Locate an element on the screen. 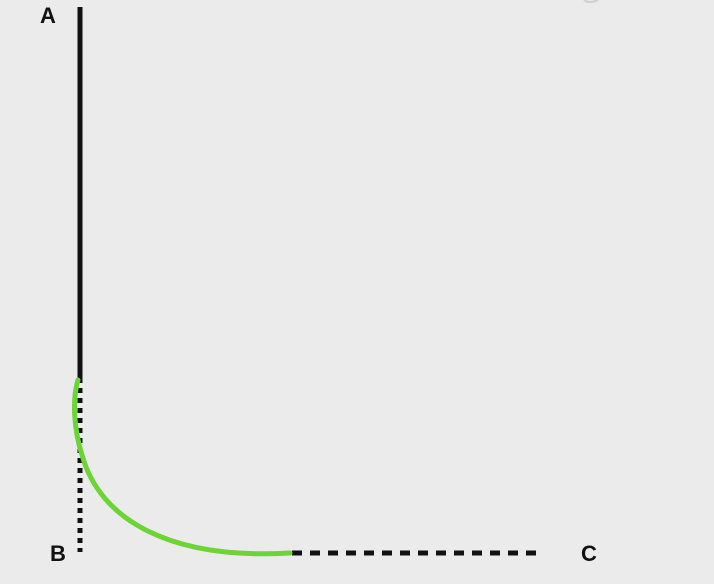 This screenshot has height=584, width=714. label-a: A is located at coordinates (48, 15).